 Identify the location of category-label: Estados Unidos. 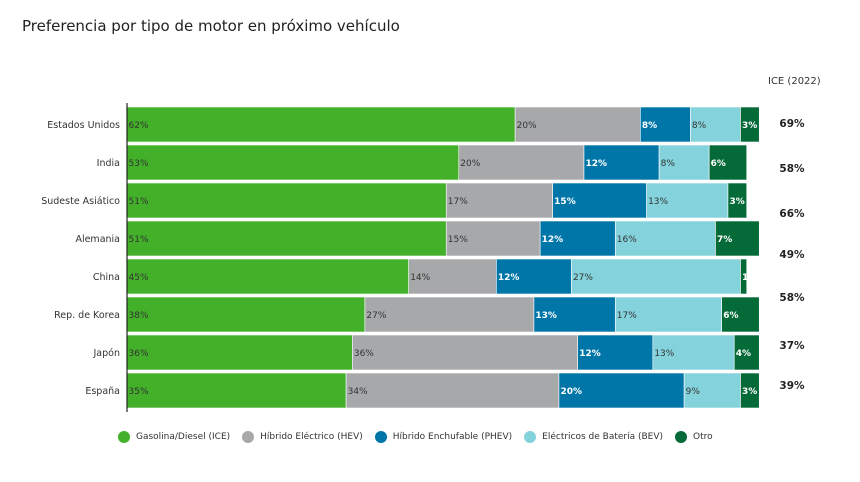
(83, 125).